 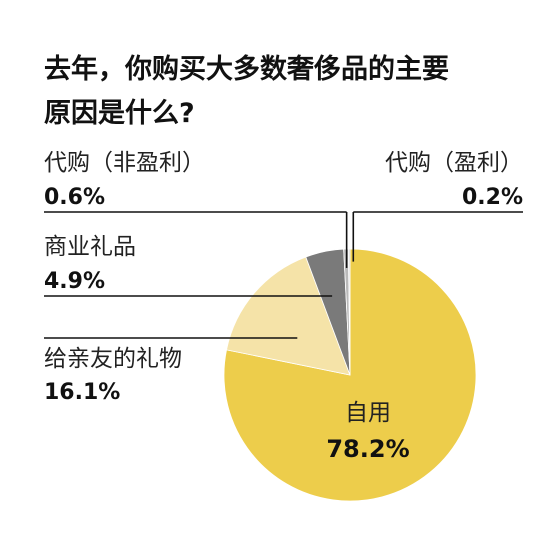 I want to click on label-business-gift: 商业礼品, so click(x=90, y=247).